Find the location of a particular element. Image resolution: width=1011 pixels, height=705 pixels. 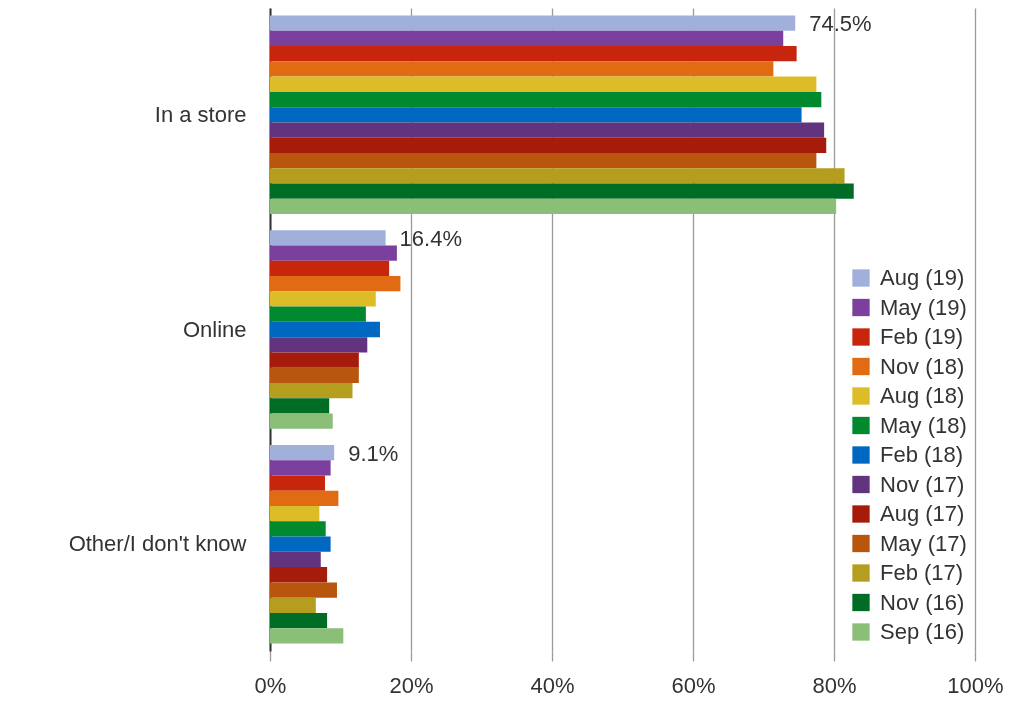

legend-label: Feb (17) is located at coordinates (922, 572).